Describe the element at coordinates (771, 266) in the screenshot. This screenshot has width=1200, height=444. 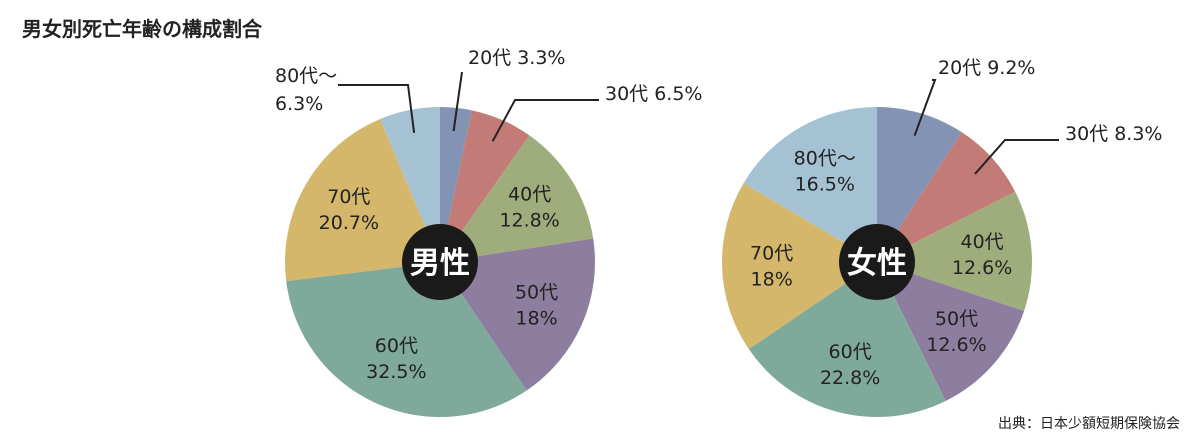
I see `slice-label: 70代 18%` at that location.